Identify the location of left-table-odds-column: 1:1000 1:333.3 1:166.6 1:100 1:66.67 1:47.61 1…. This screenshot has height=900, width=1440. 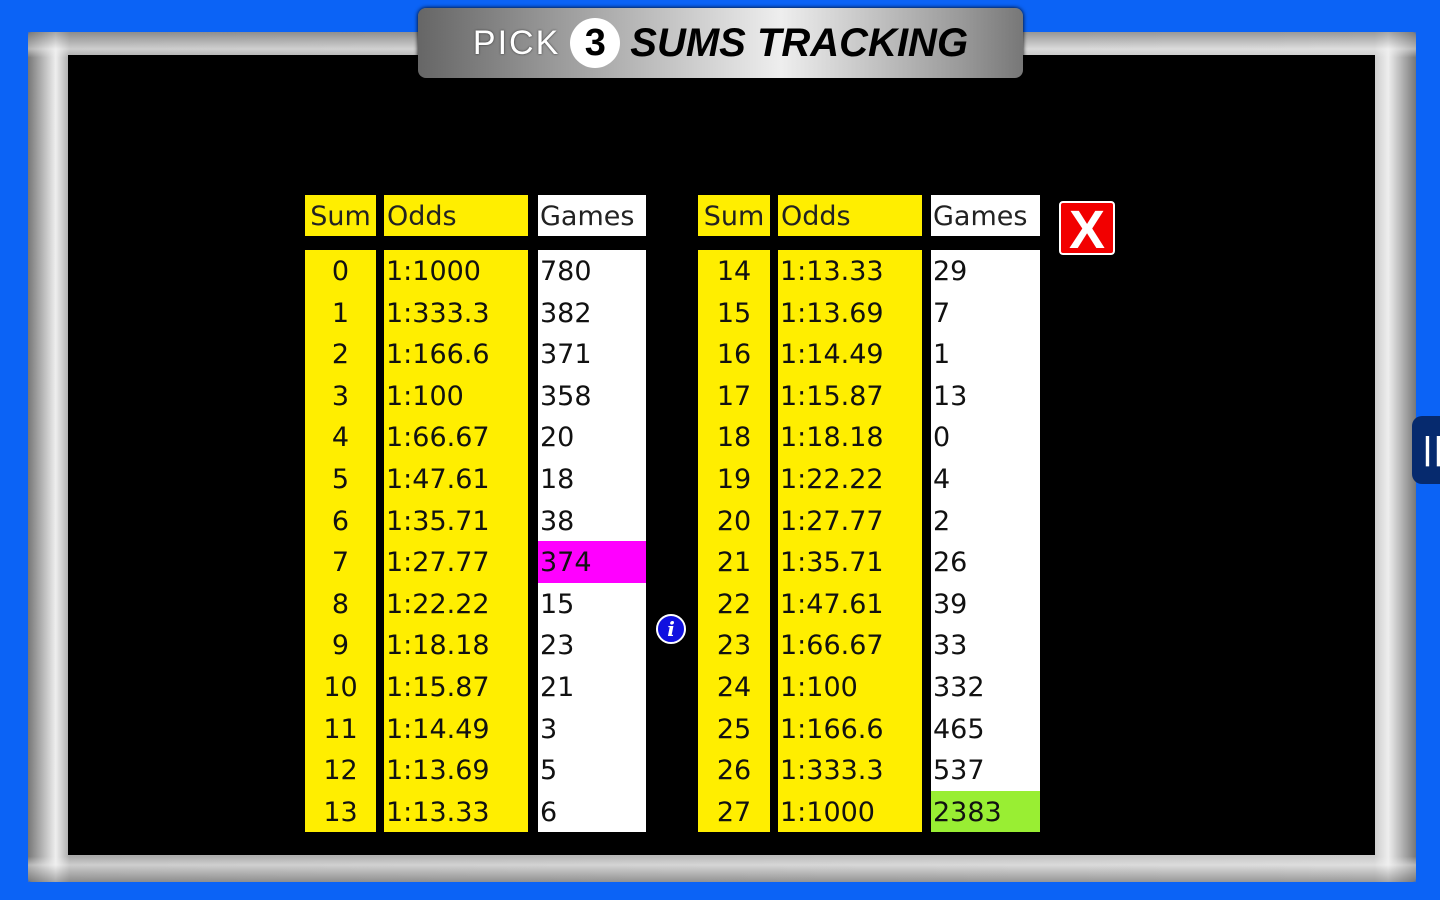
(456, 541).